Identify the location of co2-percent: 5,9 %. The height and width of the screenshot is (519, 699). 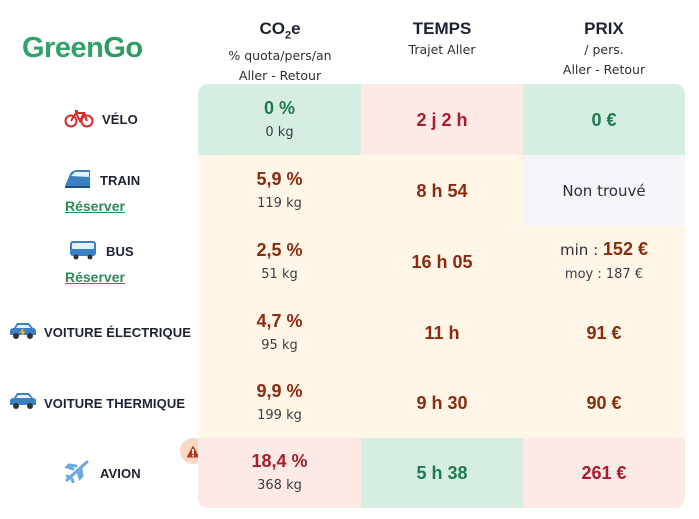
(279, 178).